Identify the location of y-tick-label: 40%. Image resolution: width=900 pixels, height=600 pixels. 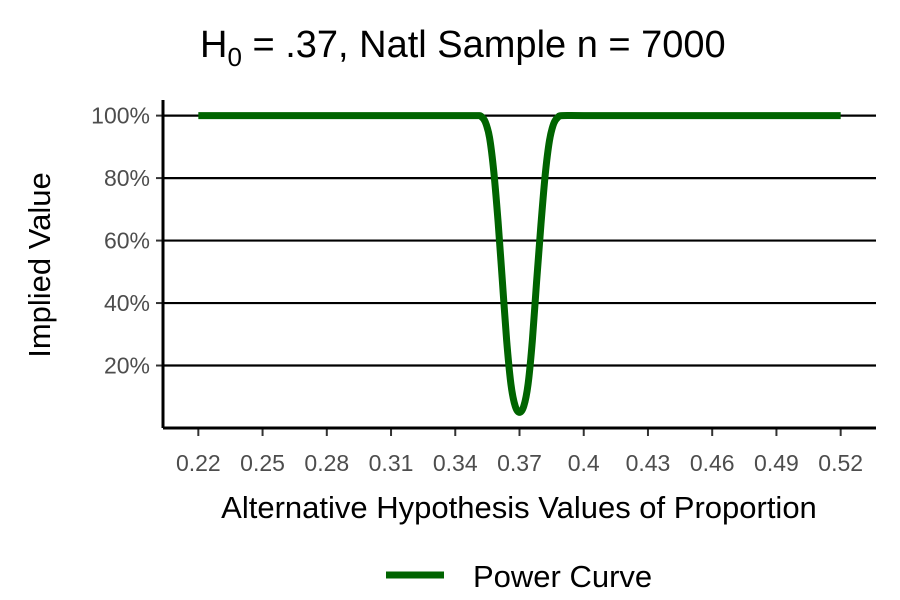
(127, 303).